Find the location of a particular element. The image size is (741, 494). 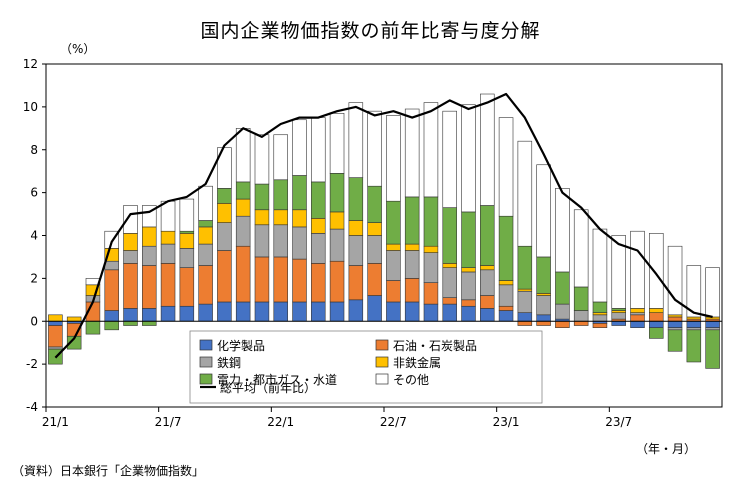

x-tick-label: 23/7 is located at coordinates (618, 422).